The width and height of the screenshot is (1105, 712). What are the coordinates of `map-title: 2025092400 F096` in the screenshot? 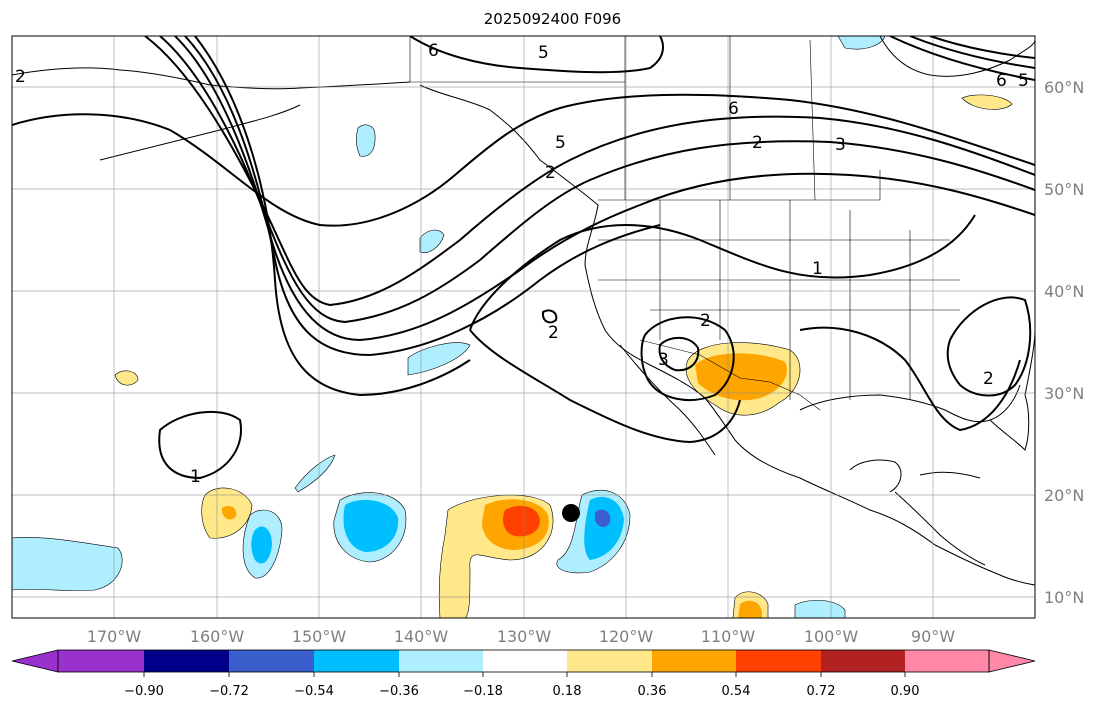 It's located at (552, 19).